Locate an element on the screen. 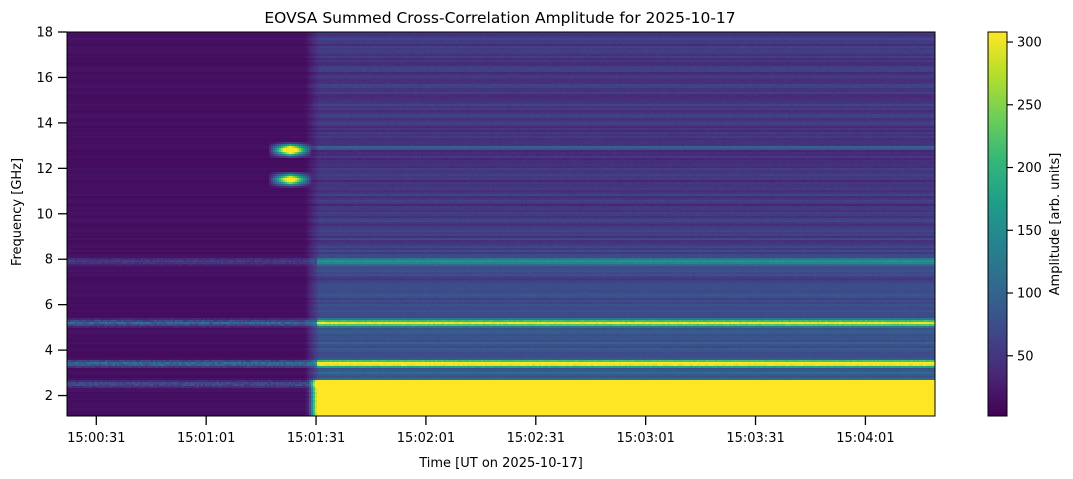 The height and width of the screenshot is (479, 1073). y-tick-label: 12 is located at coordinates (44, 169).